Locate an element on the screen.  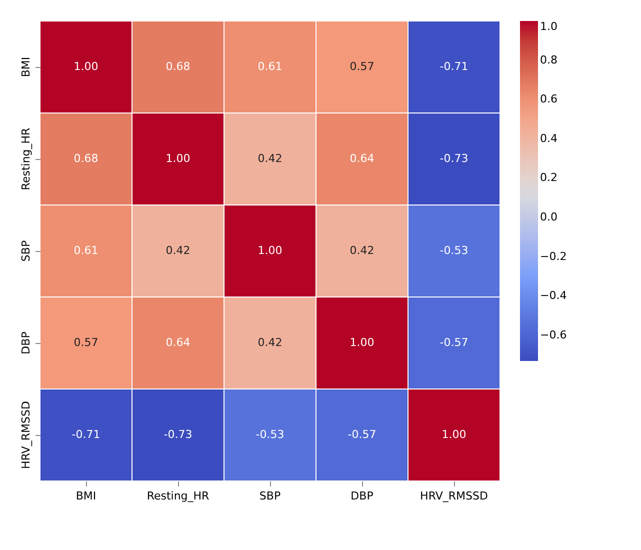
color-bar-label: 0.0 is located at coordinates (549, 217).